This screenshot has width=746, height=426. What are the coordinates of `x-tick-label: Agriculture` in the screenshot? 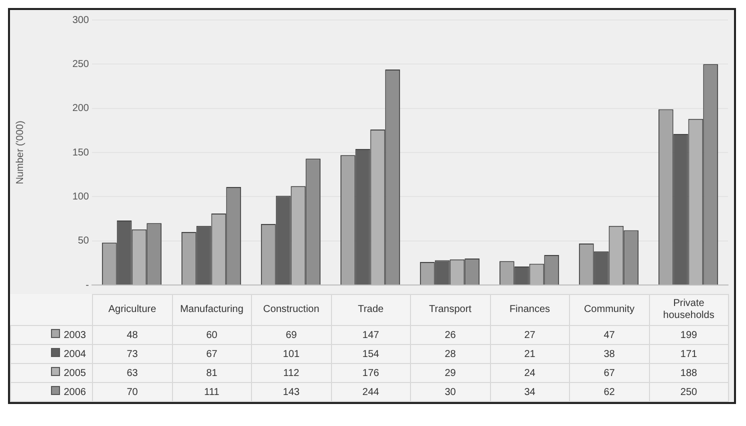 It's located at (132, 310).